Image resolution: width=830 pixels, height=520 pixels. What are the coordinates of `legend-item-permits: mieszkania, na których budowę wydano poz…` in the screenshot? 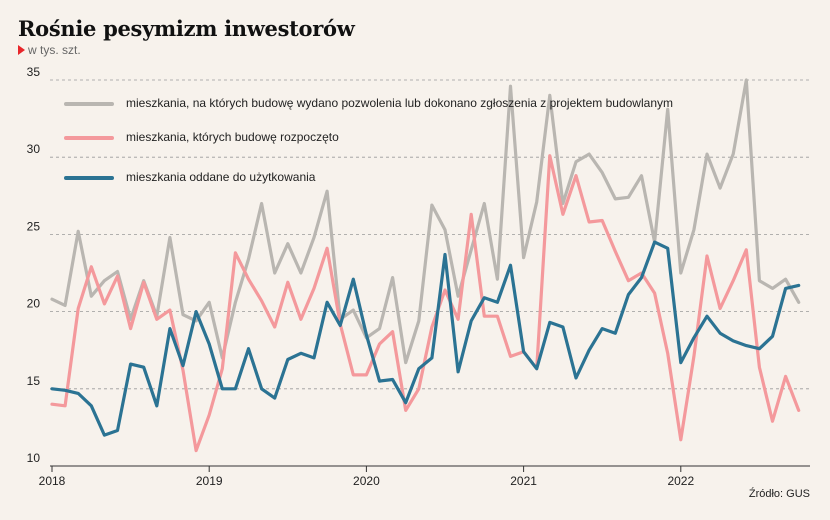 It's located at (368, 113).